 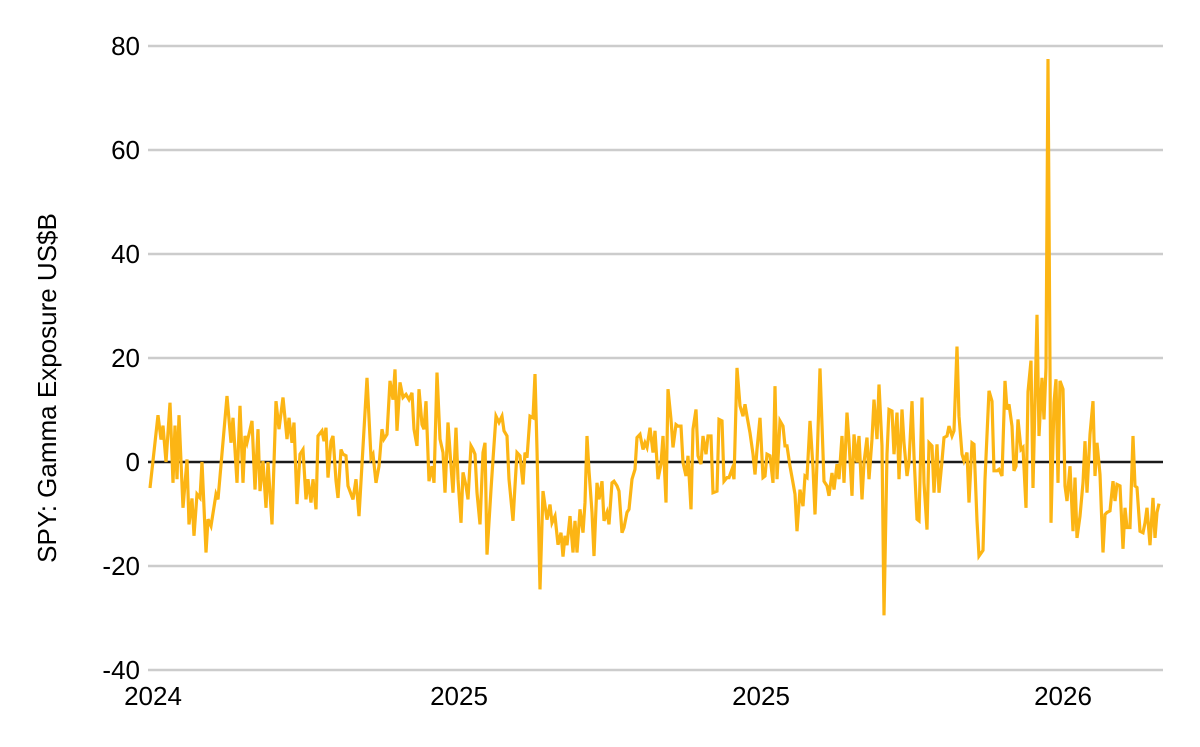 I want to click on x-tick-label-3: 2026, so click(x=1063, y=696).